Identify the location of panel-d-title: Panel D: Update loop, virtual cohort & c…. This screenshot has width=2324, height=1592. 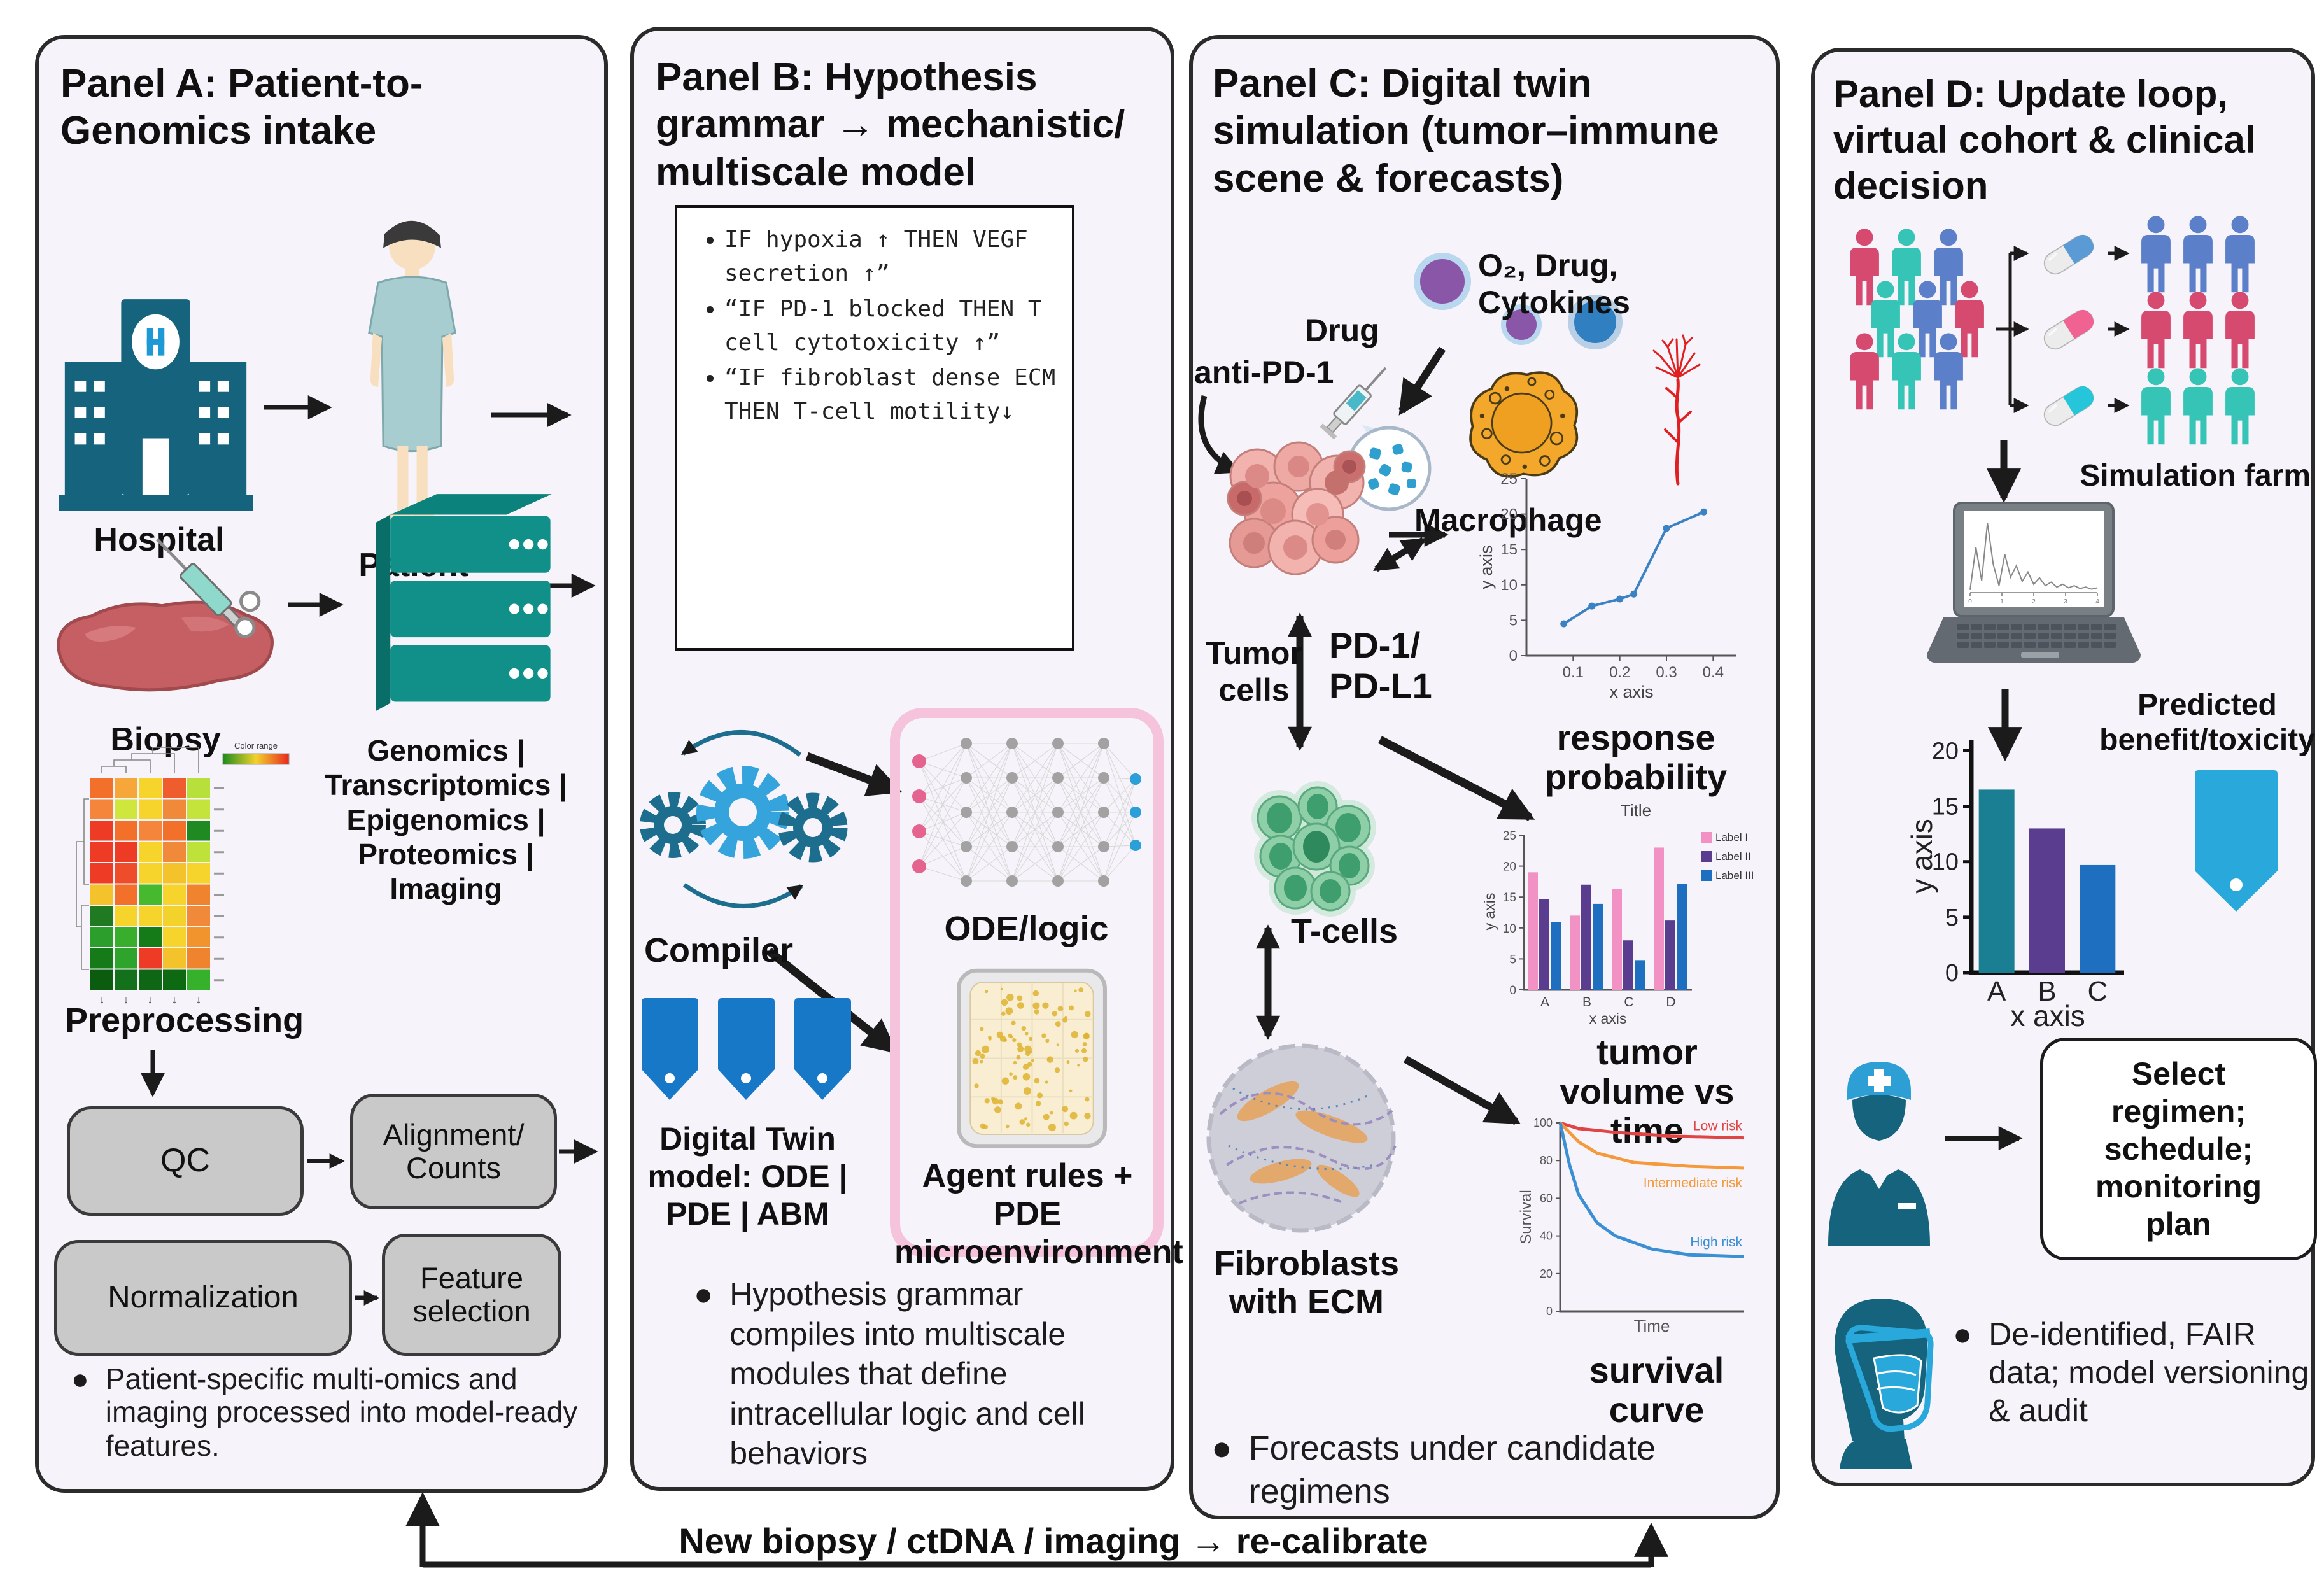
(2044, 140).